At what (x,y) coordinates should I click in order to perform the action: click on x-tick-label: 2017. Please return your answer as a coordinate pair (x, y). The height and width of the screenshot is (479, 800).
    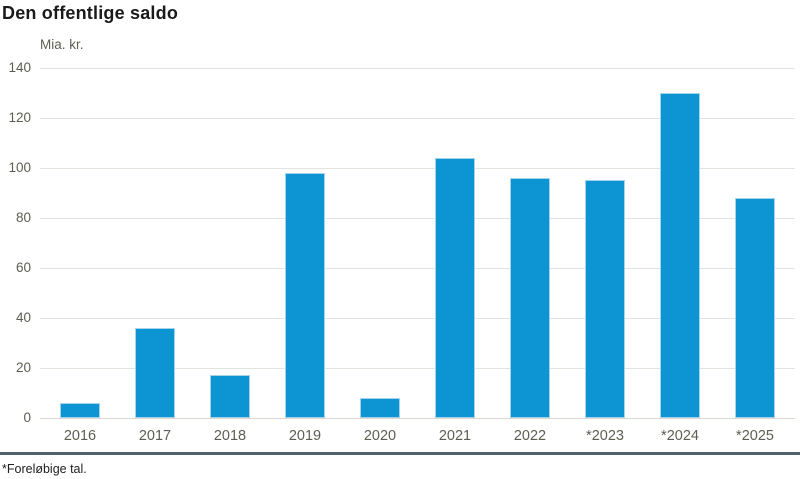
    Looking at the image, I should click on (155, 436).